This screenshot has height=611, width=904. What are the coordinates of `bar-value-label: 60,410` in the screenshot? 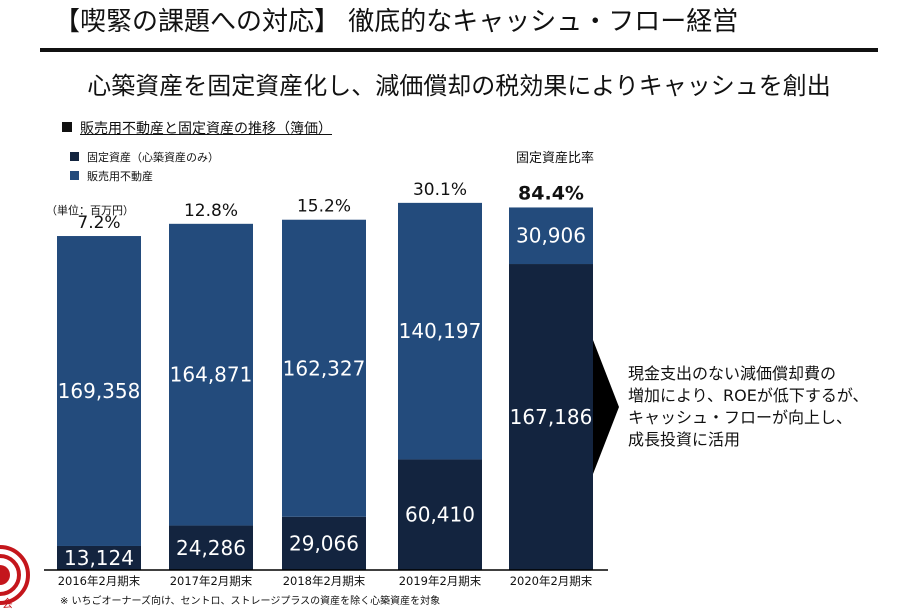 It's located at (440, 515).